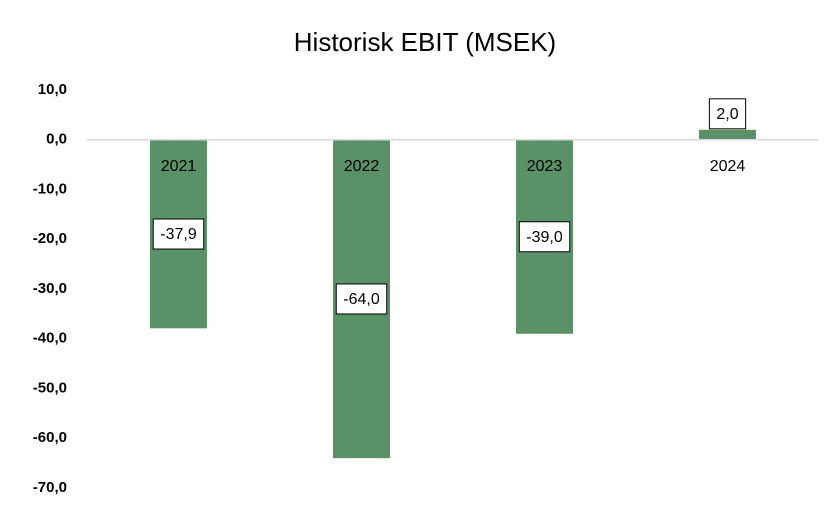 This screenshot has height=518, width=834. Describe the element at coordinates (56, 139) in the screenshot. I see `y-tick-label: 0,0` at that location.